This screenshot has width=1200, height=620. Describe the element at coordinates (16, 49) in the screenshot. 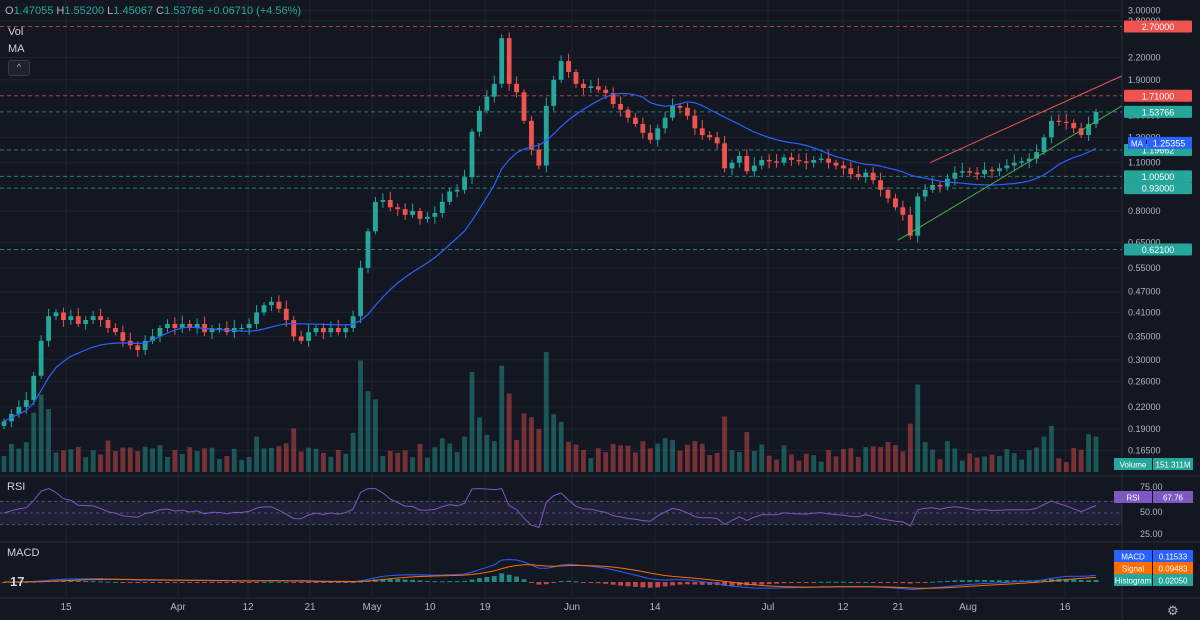

I see `ma-legend: MA` at that location.